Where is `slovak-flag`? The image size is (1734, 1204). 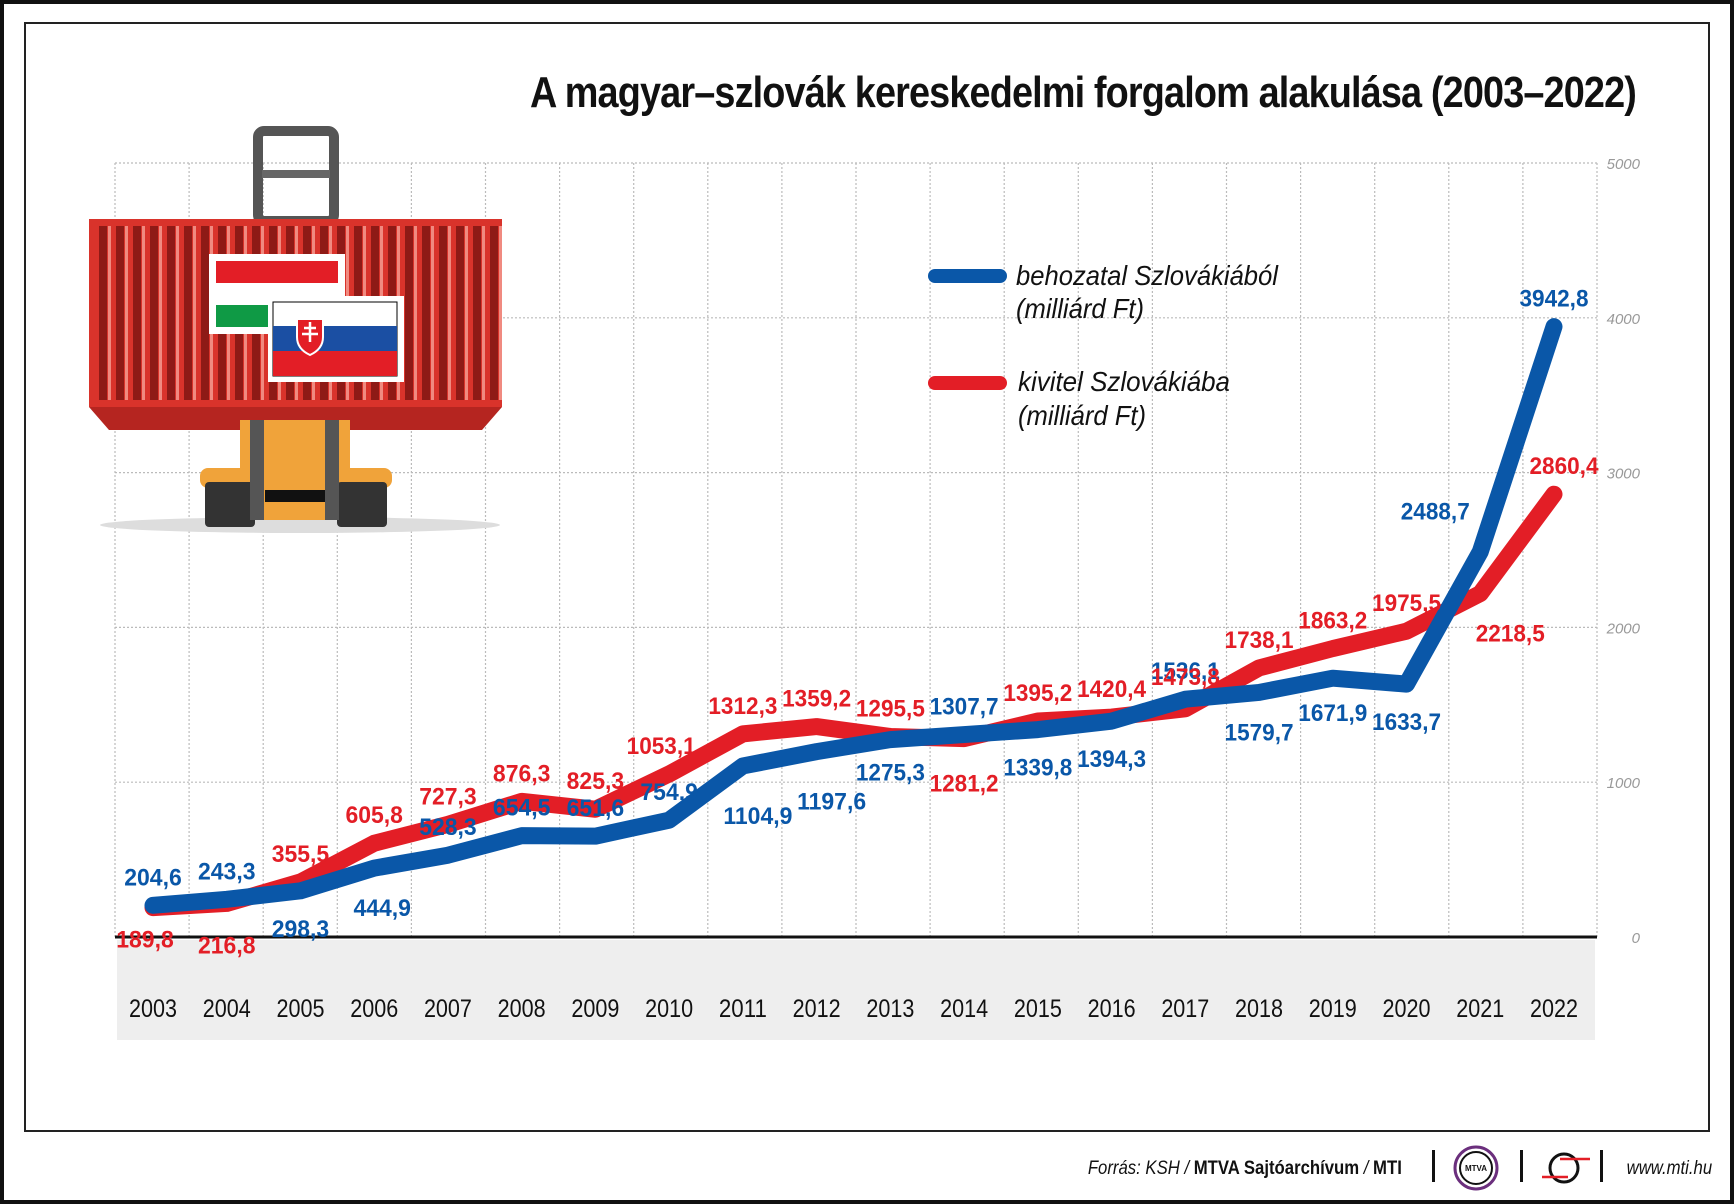 slovak-flag is located at coordinates (336, 339).